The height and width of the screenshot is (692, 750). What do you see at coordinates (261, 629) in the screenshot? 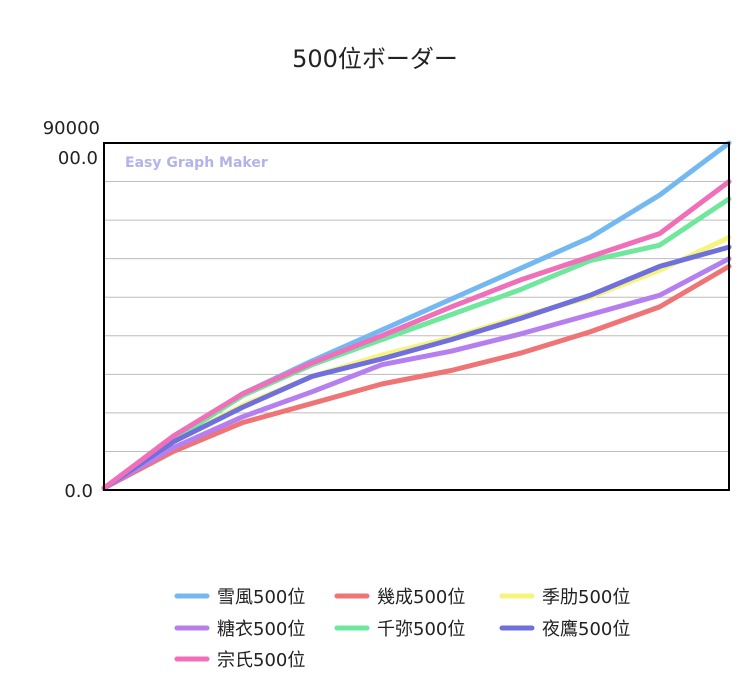
I see `legend-label: 糖衣500位` at bounding box center [261, 629].